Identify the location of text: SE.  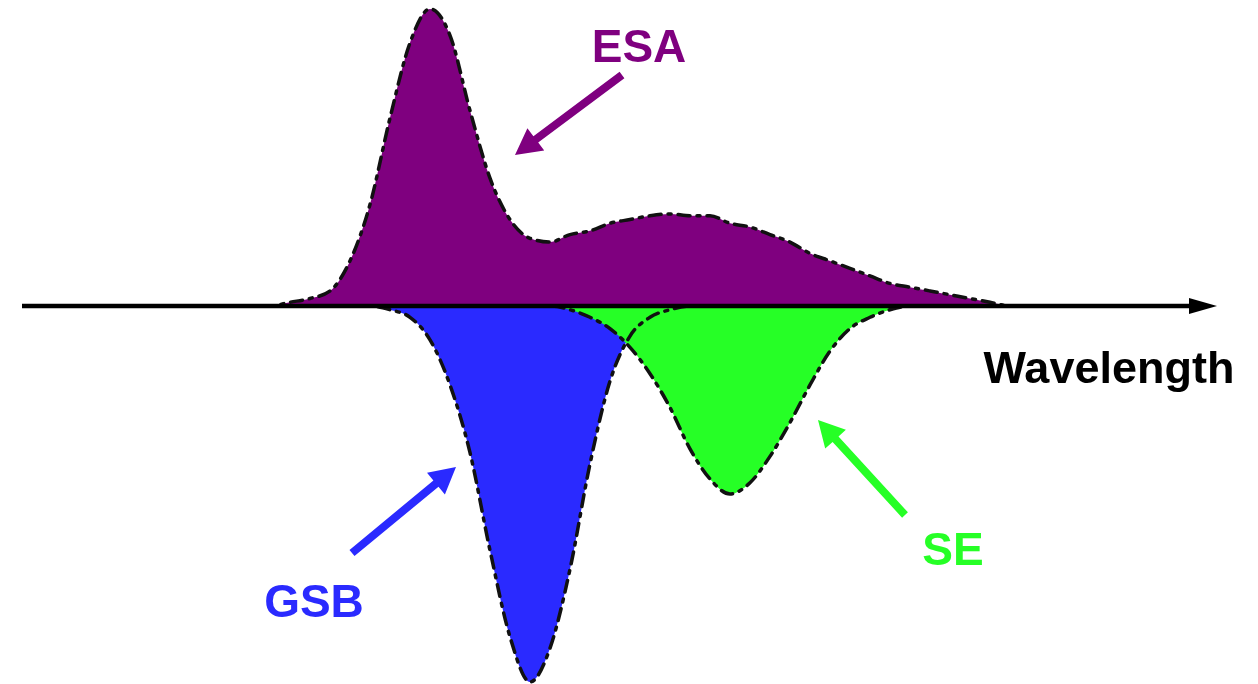
(953, 549).